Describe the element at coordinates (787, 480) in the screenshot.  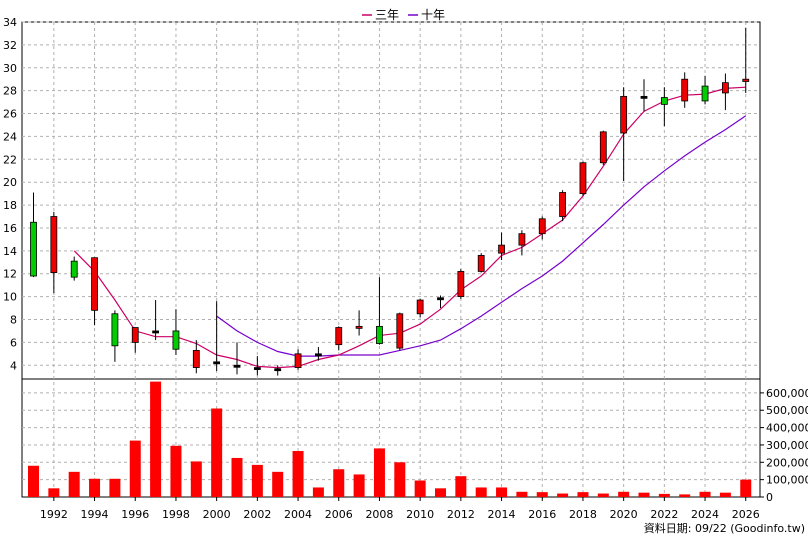
I see `volume-tick-label: 100,000` at that location.